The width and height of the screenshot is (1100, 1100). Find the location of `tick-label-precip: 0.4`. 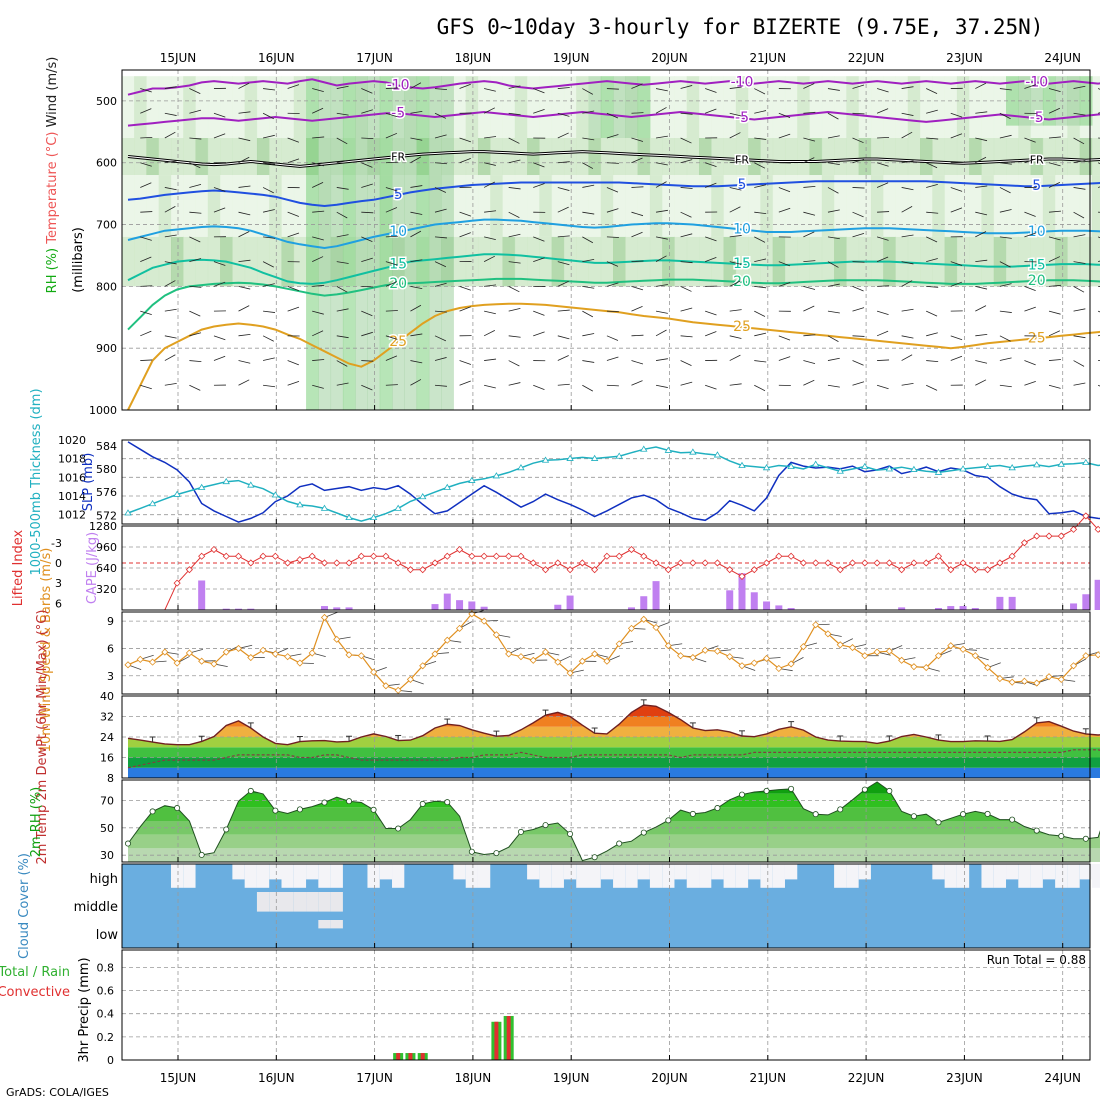

tick-label-precip: 0.4 is located at coordinates (106, 1014).